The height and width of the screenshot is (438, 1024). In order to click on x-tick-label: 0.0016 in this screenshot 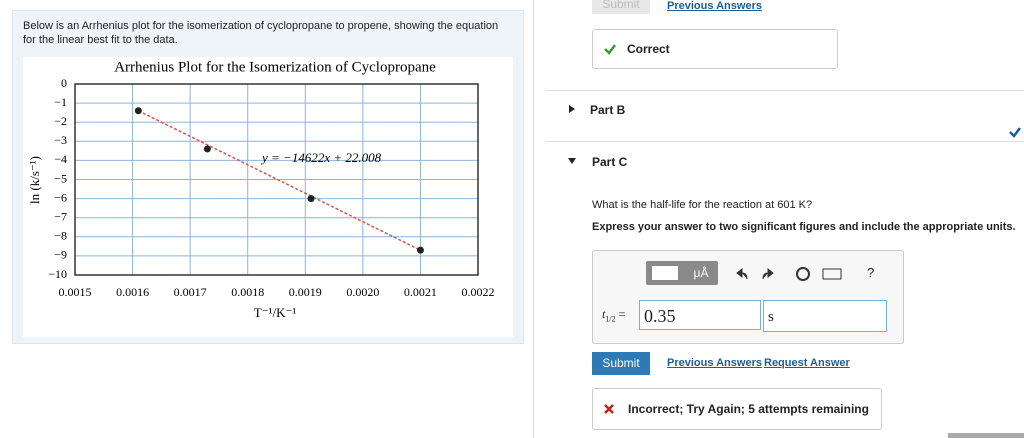, I will do `click(132, 292)`.